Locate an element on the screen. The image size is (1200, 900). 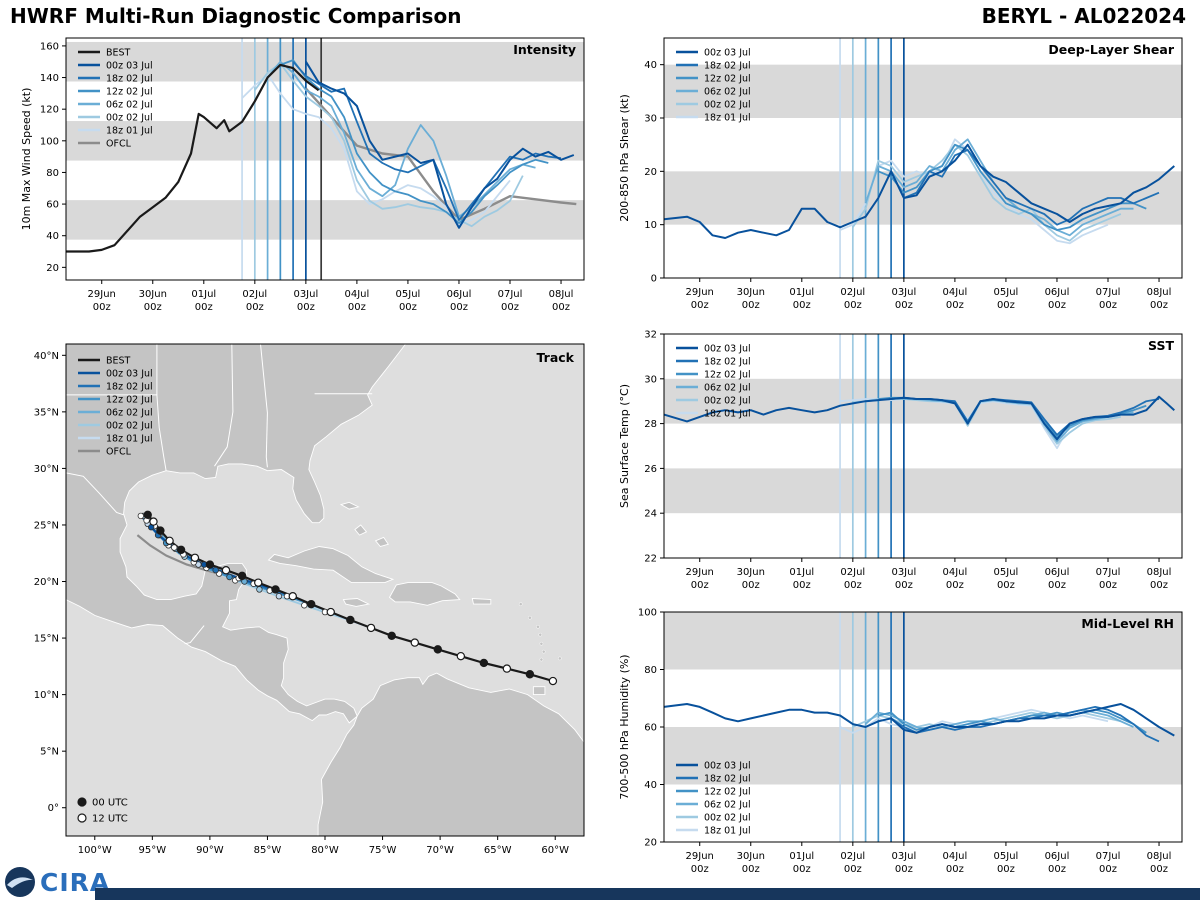
svg-text: 28 is located at coordinates (650, 424).